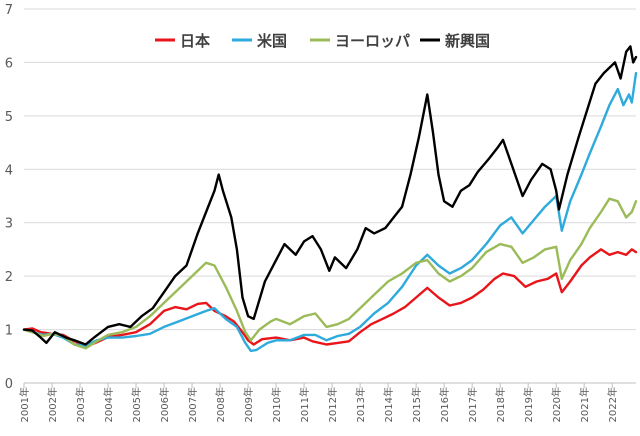 The height and width of the screenshot is (436, 640). I want to click on x-tick-label: 2012年, so click(332, 404).